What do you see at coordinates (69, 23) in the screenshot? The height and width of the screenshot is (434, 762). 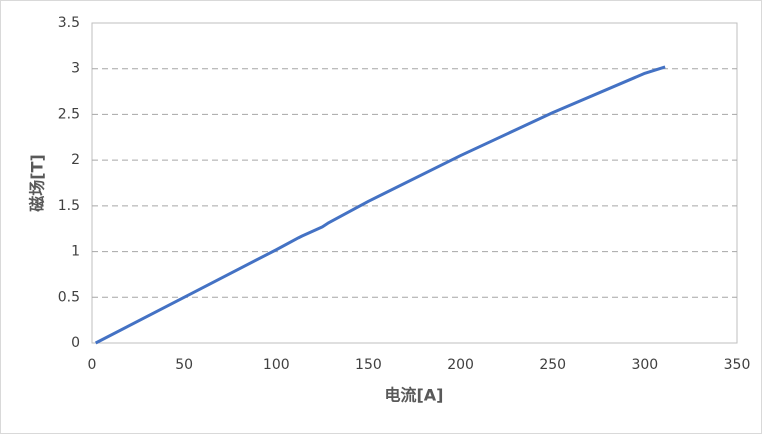 I see `y-tick-label: 3.5` at bounding box center [69, 23].